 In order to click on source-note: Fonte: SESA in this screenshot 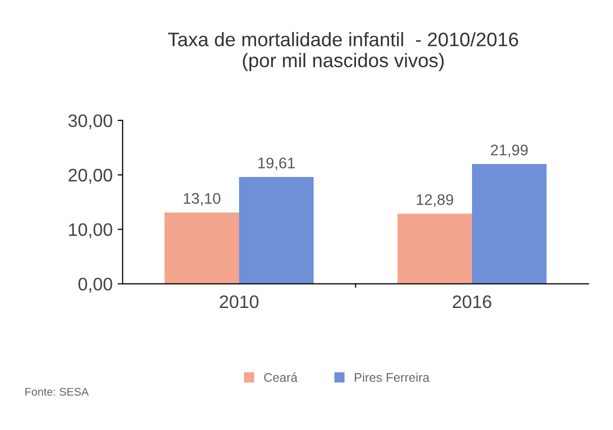, I will do `click(57, 392)`.